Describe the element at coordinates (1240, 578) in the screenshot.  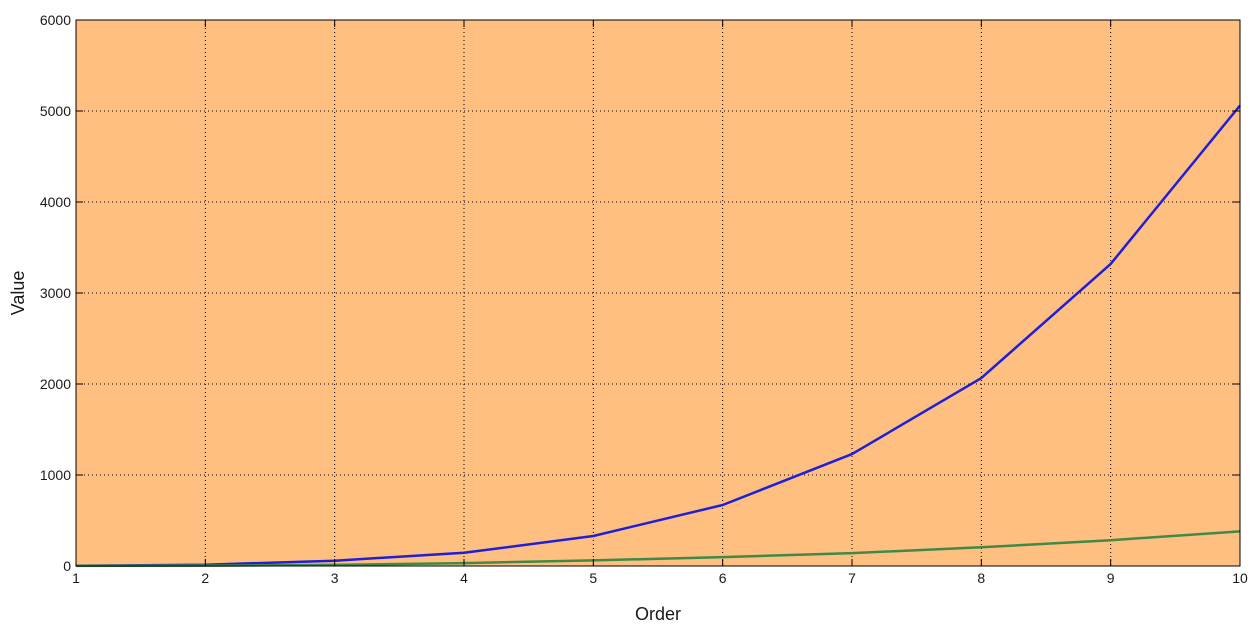
I see `x-tick-label: 10` at that location.